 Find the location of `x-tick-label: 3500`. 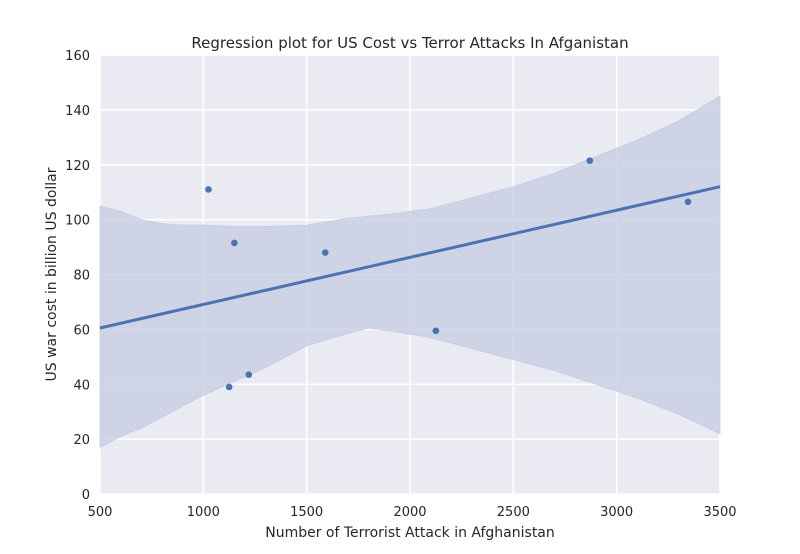

x-tick-label: 3500 is located at coordinates (719, 512).